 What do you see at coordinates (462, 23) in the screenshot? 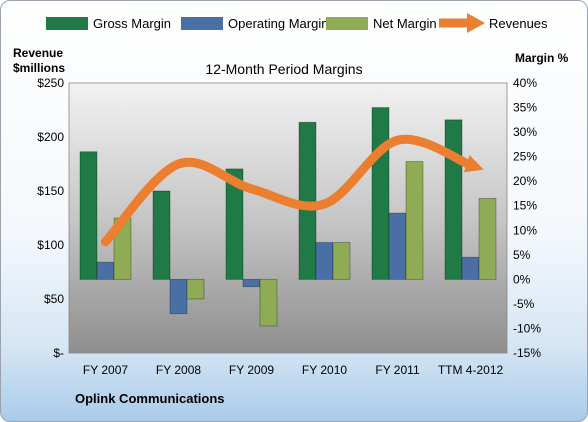
I see `legend-arrow-revenues` at bounding box center [462, 23].